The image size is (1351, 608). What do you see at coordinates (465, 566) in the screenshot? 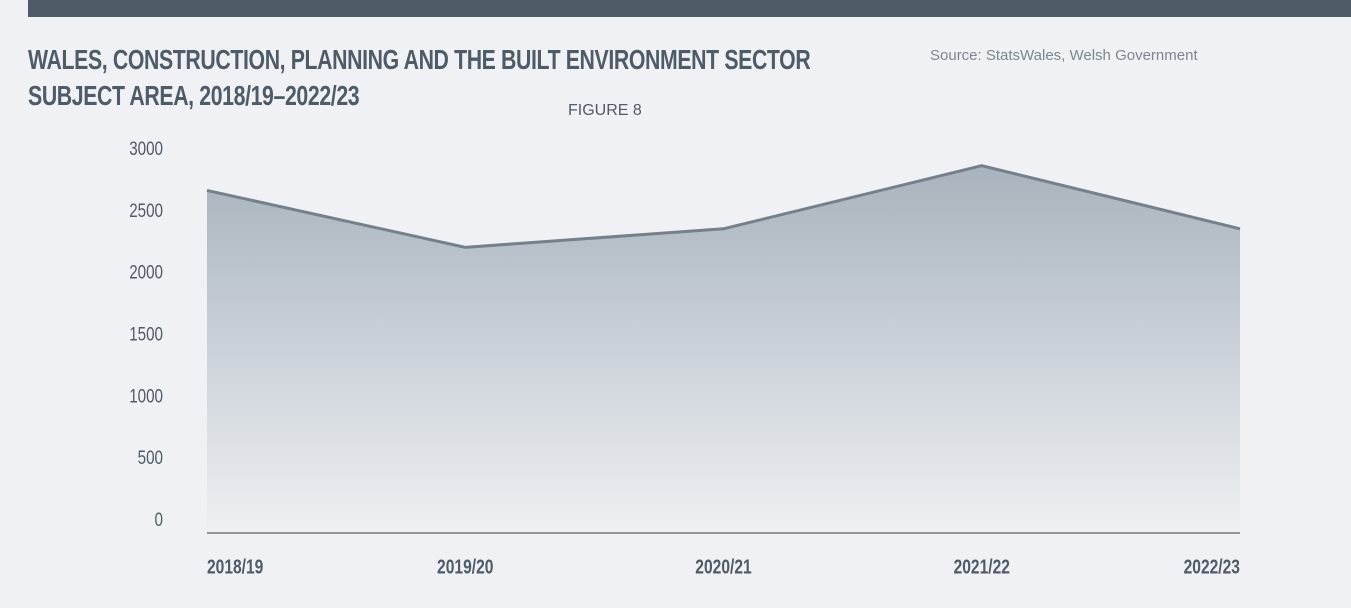
I see `x-tick-label: 2019/20` at bounding box center [465, 566].